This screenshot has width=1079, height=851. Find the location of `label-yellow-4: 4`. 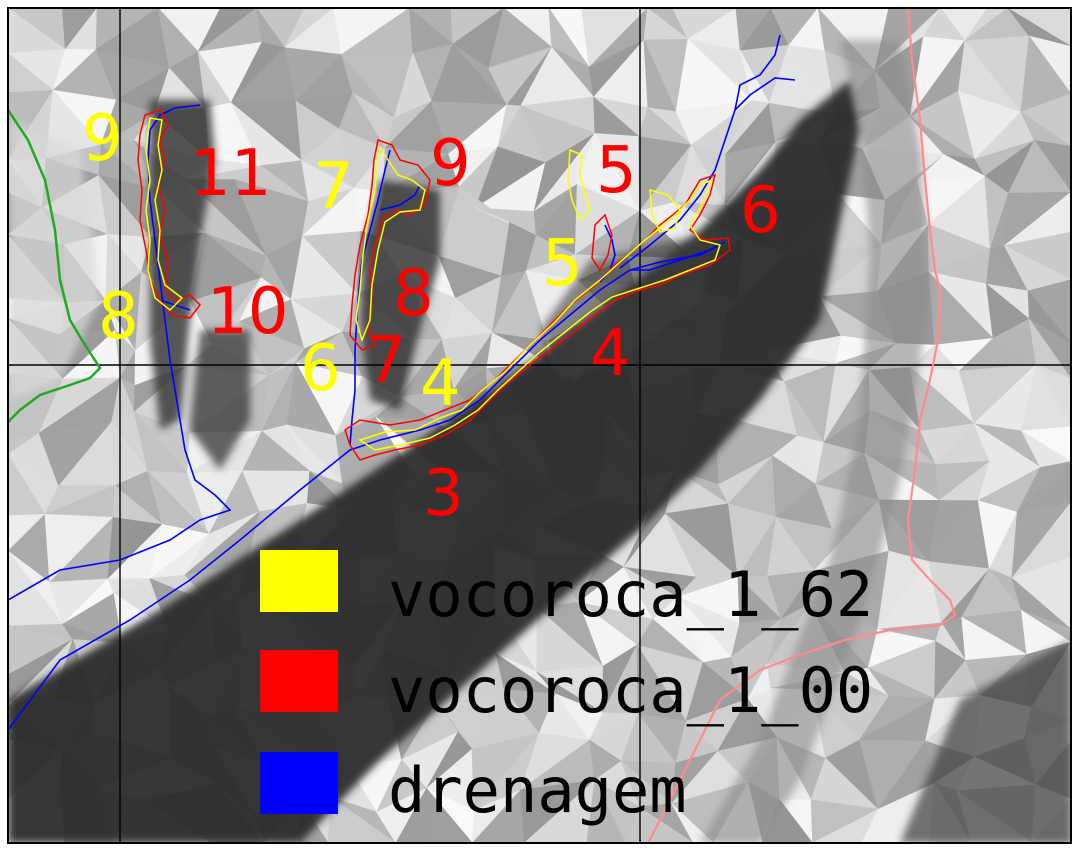

label-yellow-4: 4 is located at coordinates (440, 384).